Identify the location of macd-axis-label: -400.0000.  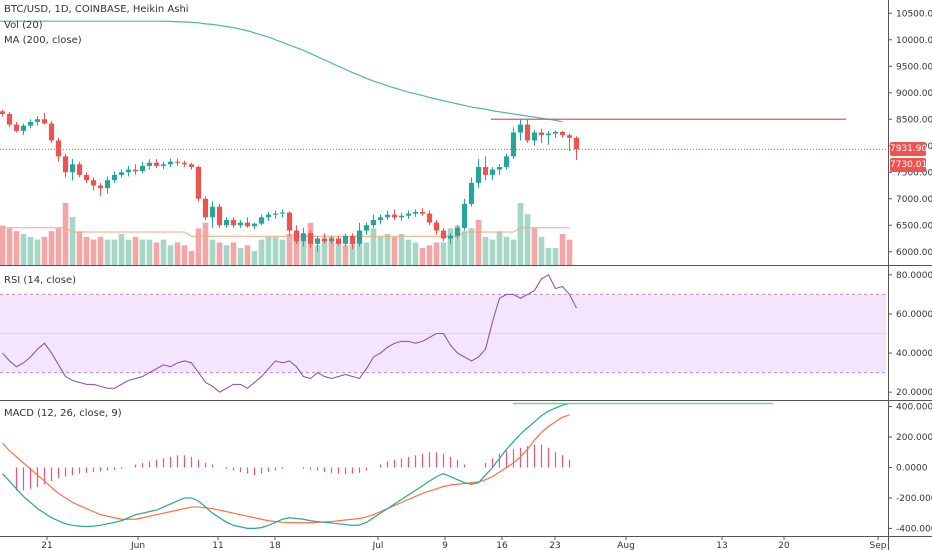
(914, 529).